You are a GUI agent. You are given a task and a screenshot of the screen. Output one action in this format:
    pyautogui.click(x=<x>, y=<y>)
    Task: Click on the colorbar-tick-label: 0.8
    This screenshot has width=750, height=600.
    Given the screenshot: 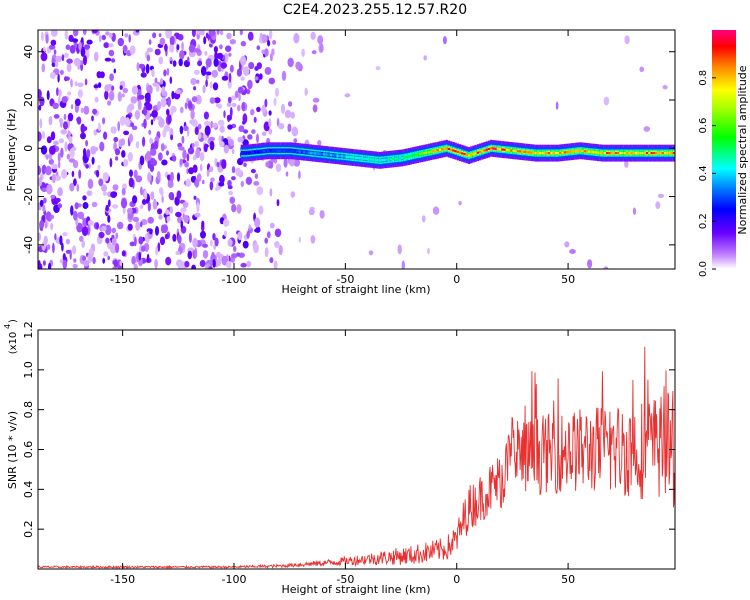 What is the action you would take?
    pyautogui.click(x=703, y=78)
    